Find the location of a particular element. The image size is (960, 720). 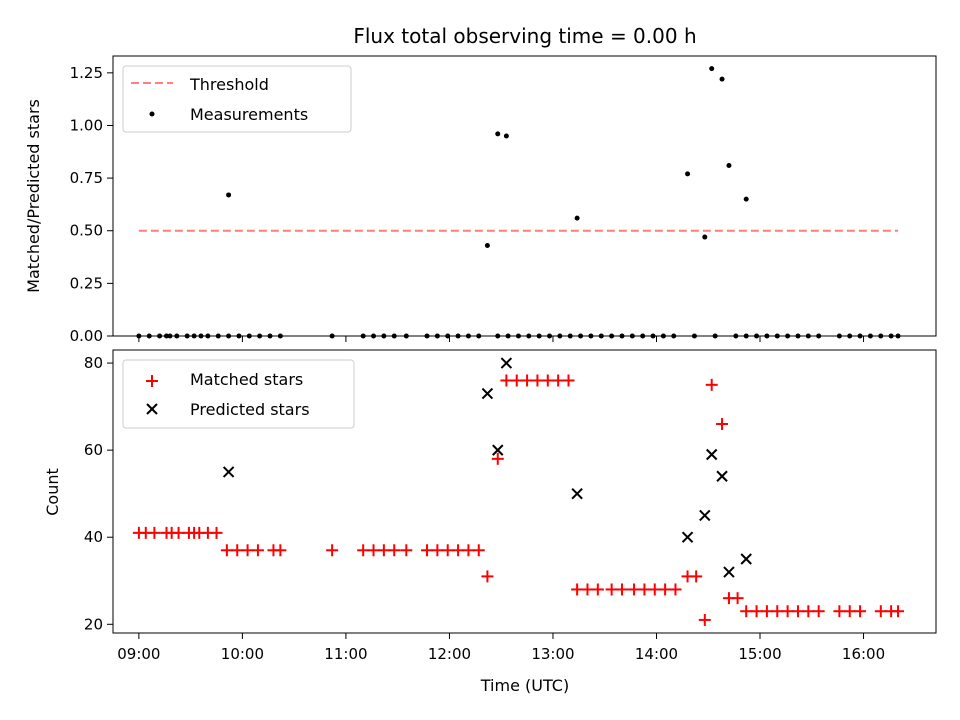

bottom-x-tick-label: 09:00 is located at coordinates (138, 654).